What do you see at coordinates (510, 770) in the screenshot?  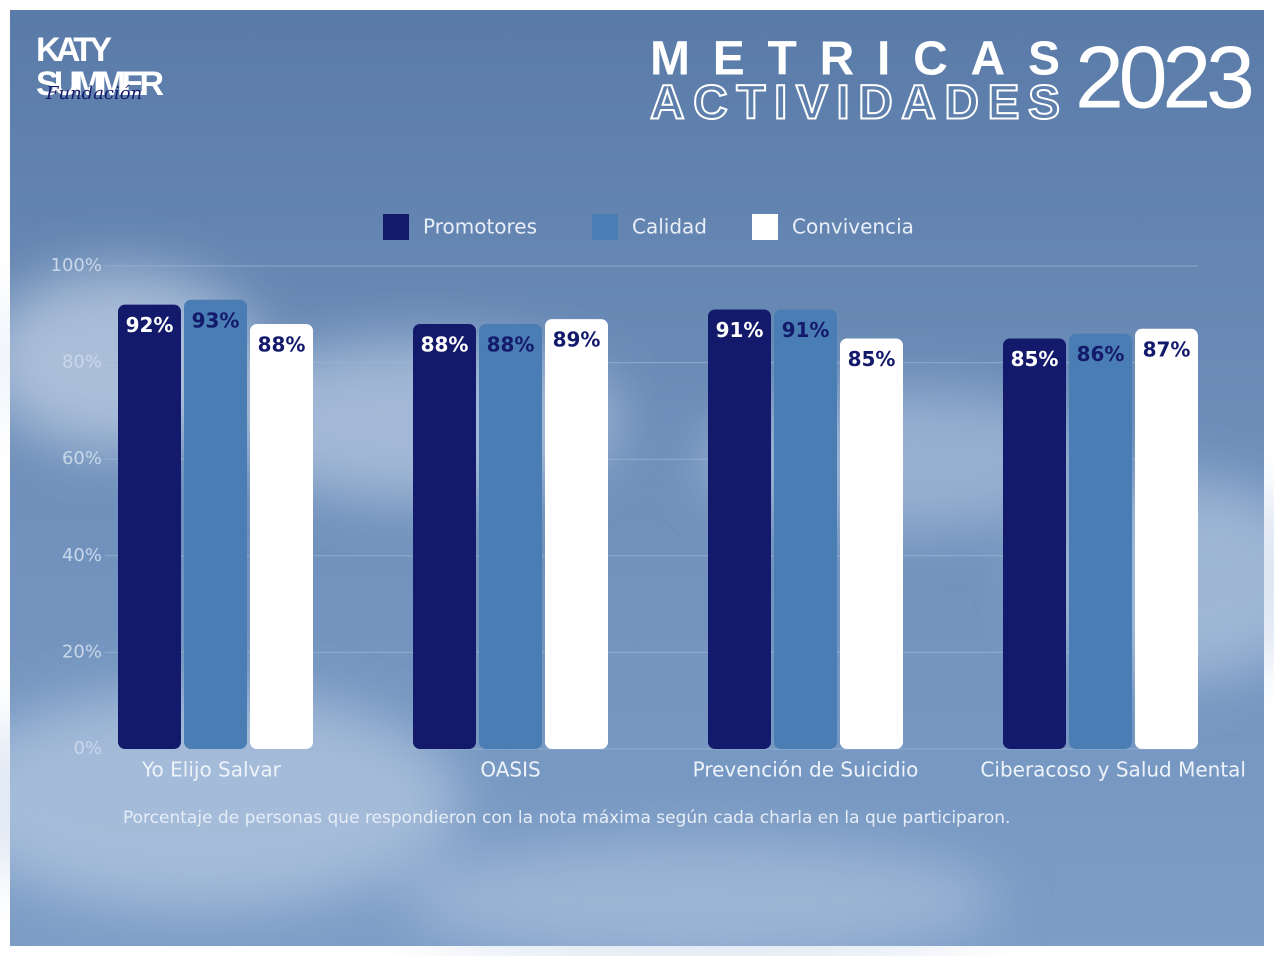 I see `x-tick-label: OASIS` at bounding box center [510, 770].